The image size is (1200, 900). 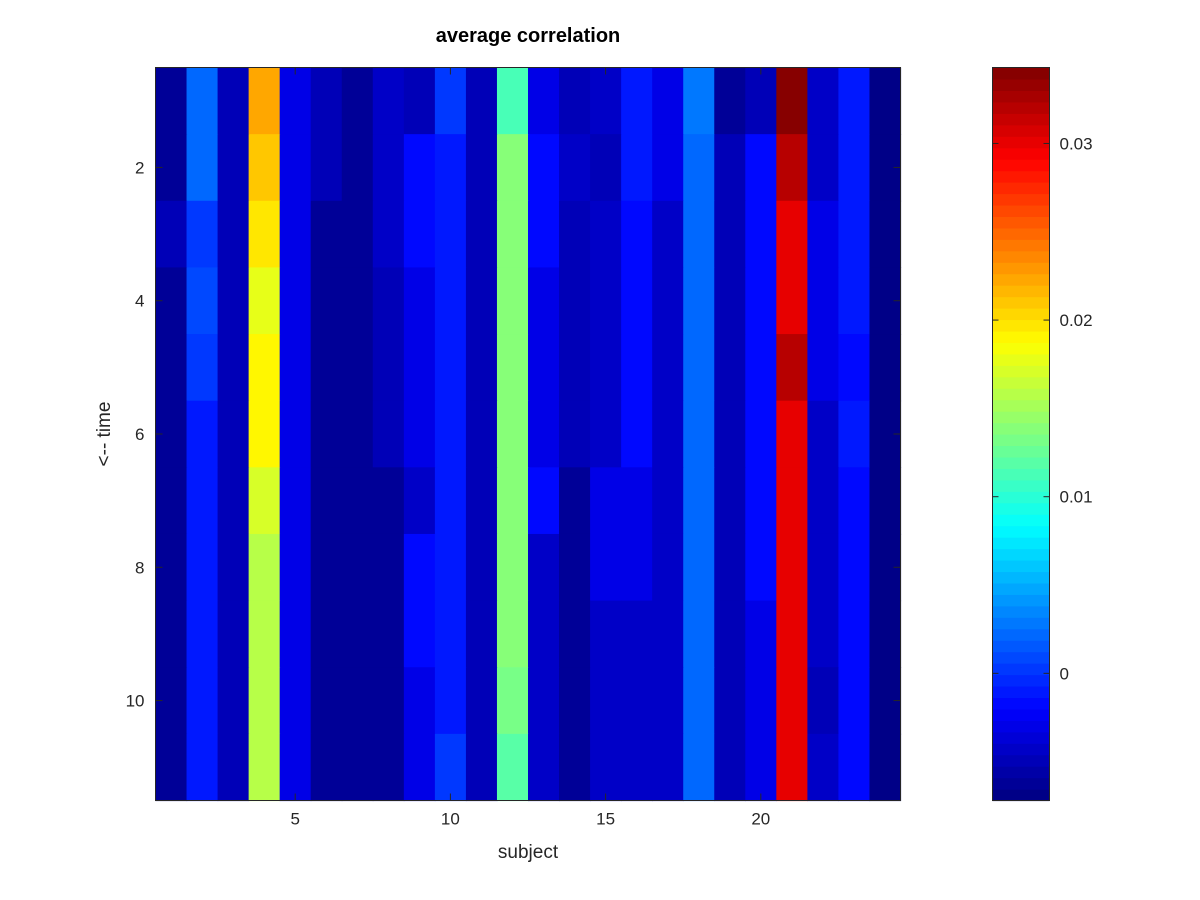 What do you see at coordinates (139, 434) in the screenshot?
I see `y-tick-label: 6` at bounding box center [139, 434].